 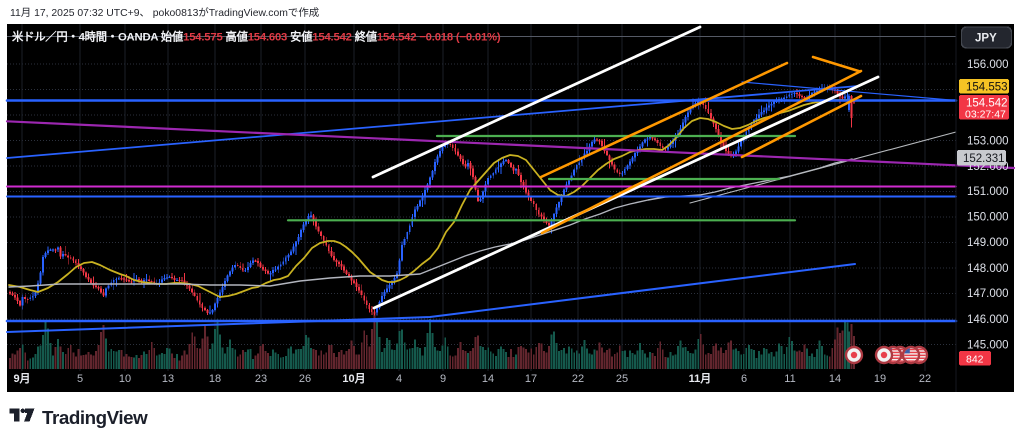 What do you see at coordinates (988, 218) in the screenshot?
I see `svg-text: 150.000` at bounding box center [988, 218].